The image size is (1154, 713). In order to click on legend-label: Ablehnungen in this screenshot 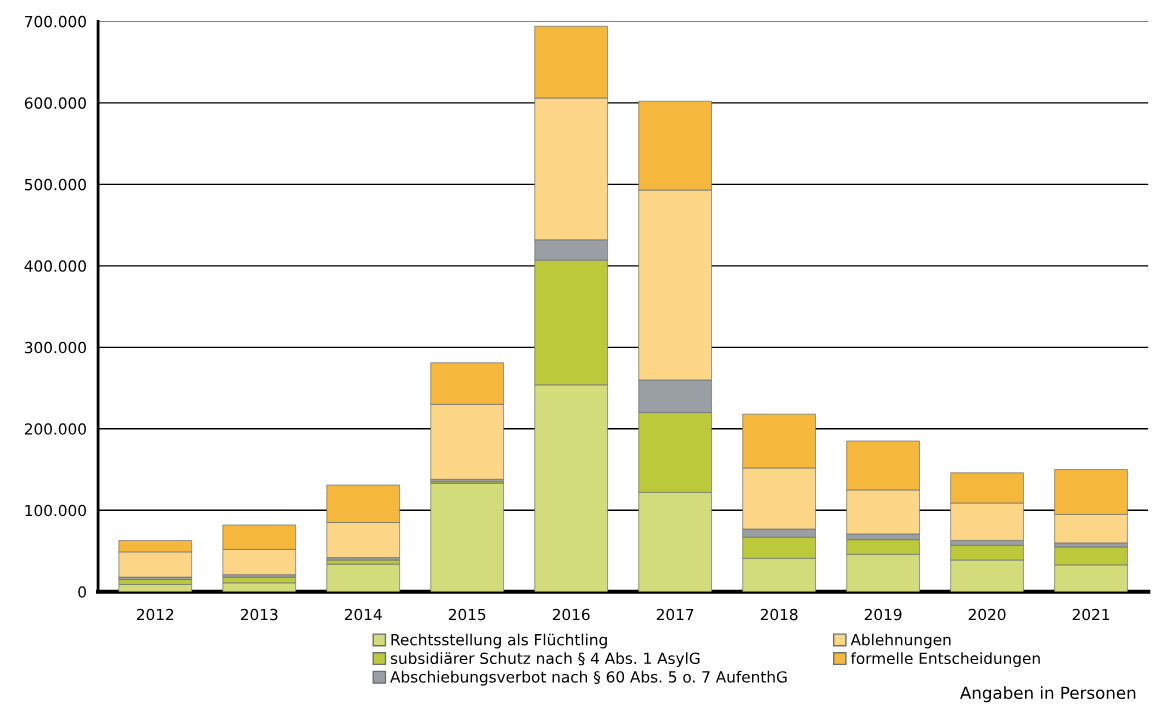, I will do `click(900, 641)`.